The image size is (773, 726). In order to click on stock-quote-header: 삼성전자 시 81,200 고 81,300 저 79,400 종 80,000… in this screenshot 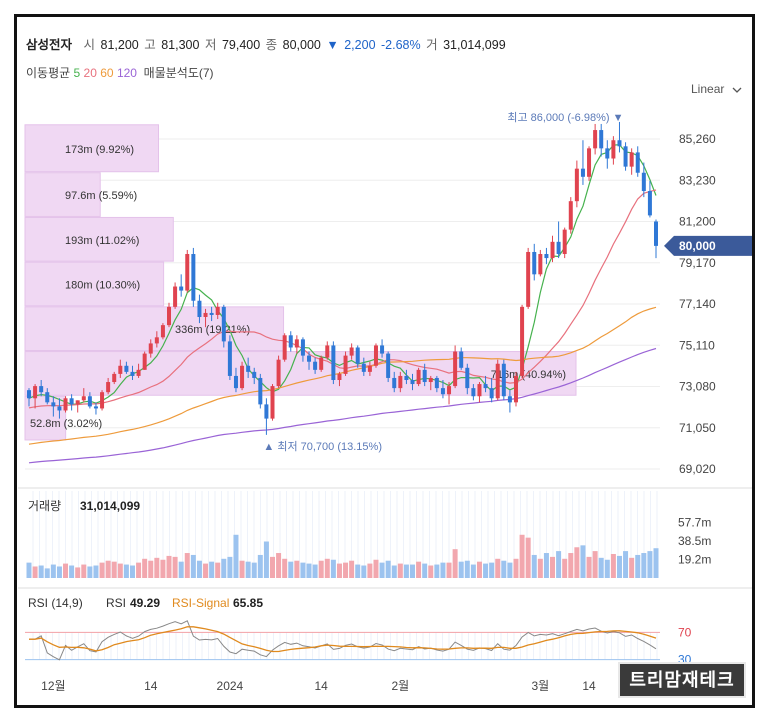, I will do `click(267, 43)`.